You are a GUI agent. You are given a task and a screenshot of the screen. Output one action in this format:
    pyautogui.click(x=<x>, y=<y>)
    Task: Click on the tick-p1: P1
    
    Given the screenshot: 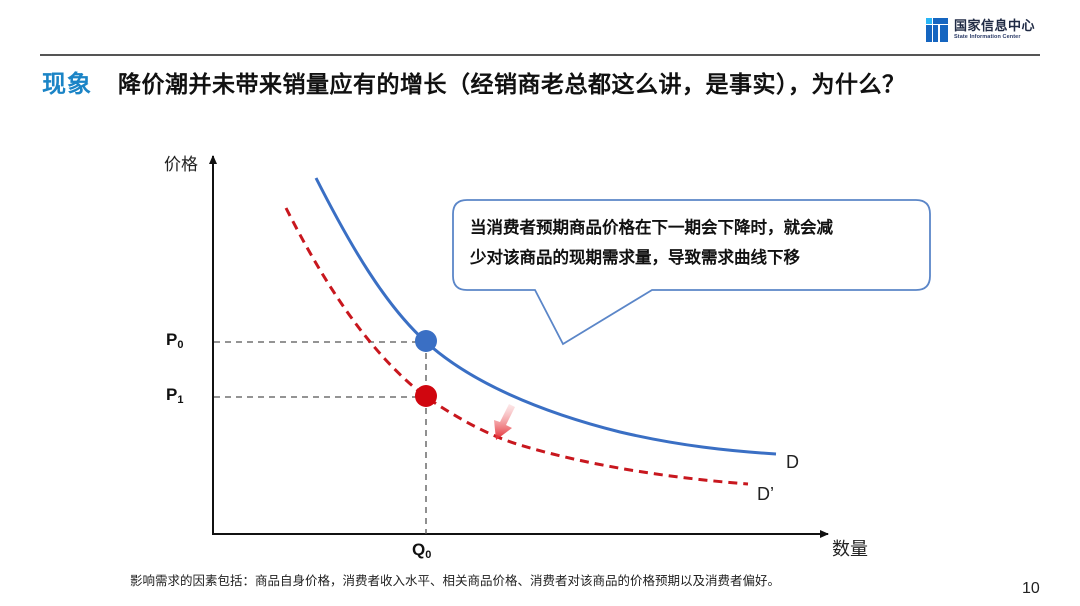 What is the action you would take?
    pyautogui.click(x=175, y=395)
    